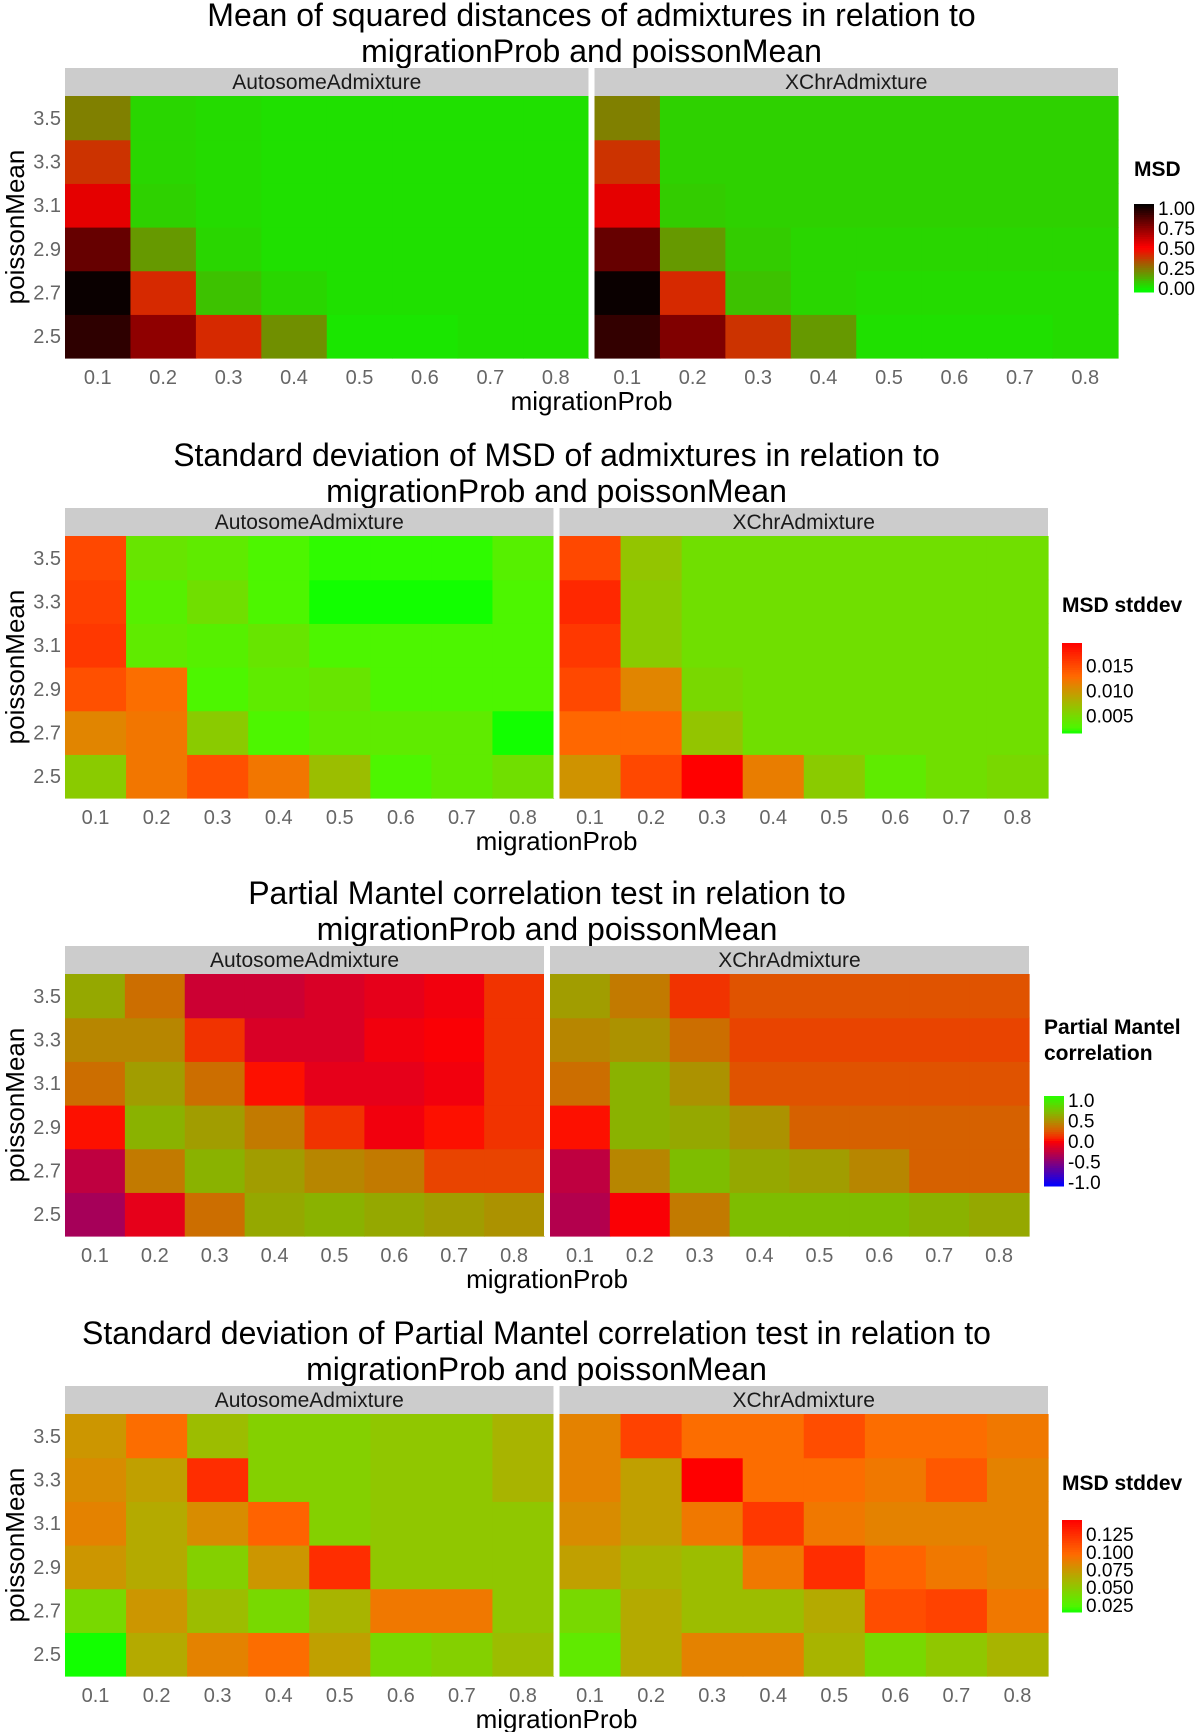 This screenshot has width=1200, height=1732. I want to click on legend-label: 0.25, so click(1176, 269).